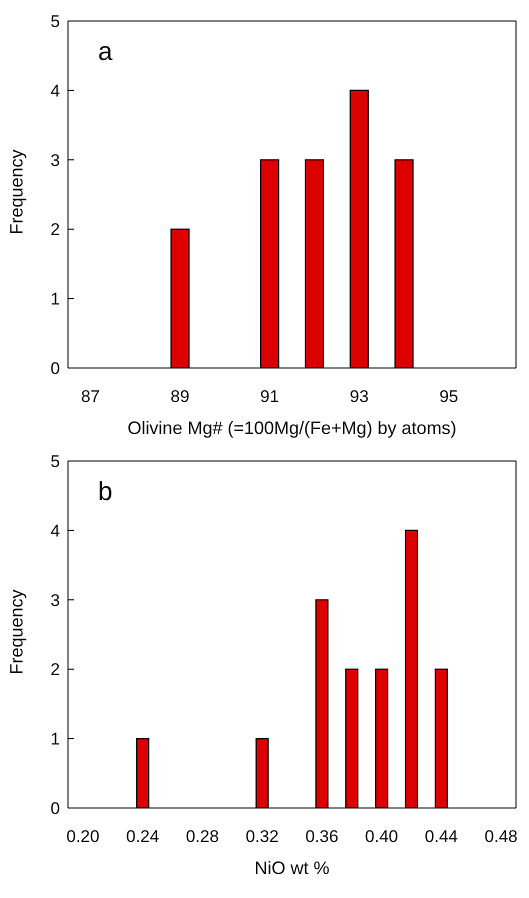  Describe the element at coordinates (441, 836) in the screenshot. I see `x-tick-label: 0.44` at that location.